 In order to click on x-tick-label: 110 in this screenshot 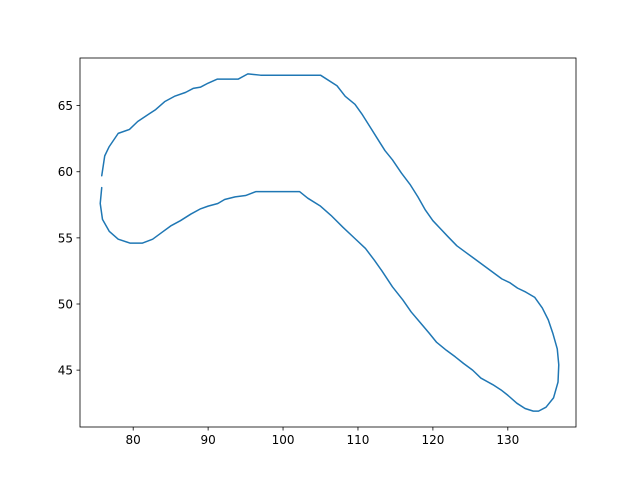, I will do `click(358, 440)`.